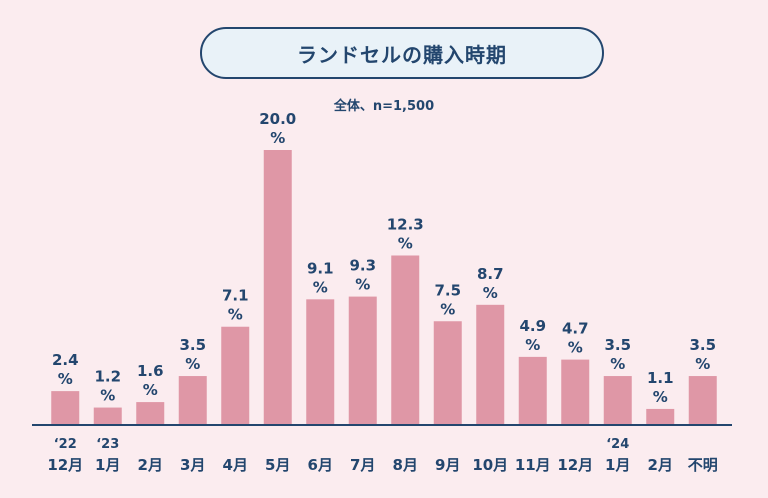 Image resolution: width=768 pixels, height=498 pixels. What do you see at coordinates (235, 465) in the screenshot?
I see `category-label: 4月` at bounding box center [235, 465].